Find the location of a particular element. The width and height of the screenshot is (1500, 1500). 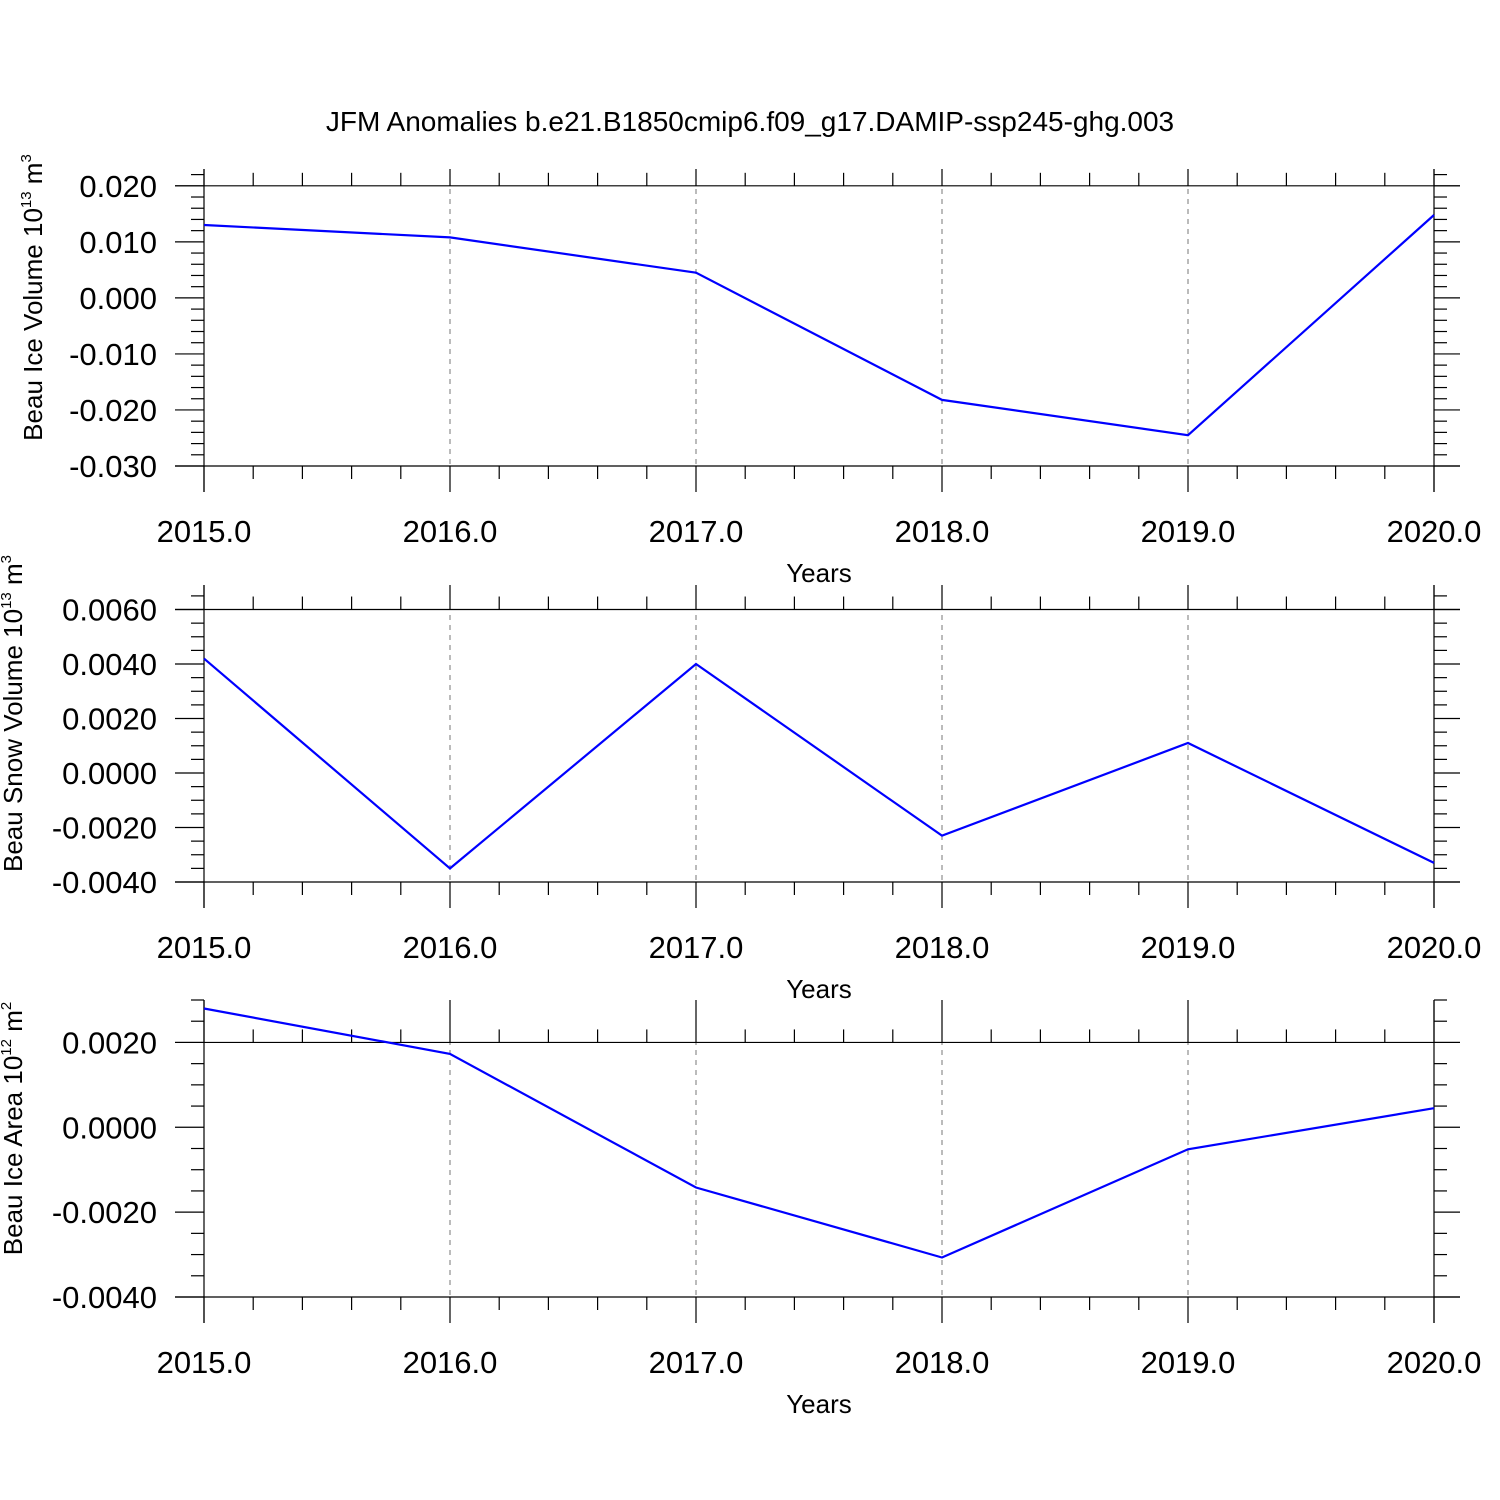

y-axis-label-part: Beau Snow Volume 10 is located at coordinates (14, 740).